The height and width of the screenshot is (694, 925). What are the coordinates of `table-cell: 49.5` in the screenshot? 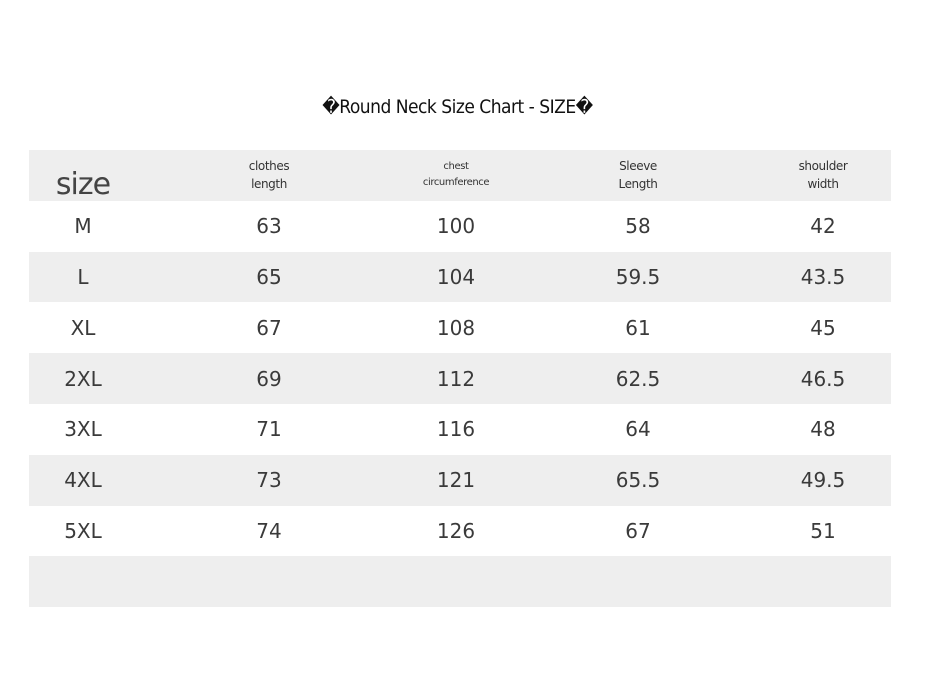 It's located at (823, 480).